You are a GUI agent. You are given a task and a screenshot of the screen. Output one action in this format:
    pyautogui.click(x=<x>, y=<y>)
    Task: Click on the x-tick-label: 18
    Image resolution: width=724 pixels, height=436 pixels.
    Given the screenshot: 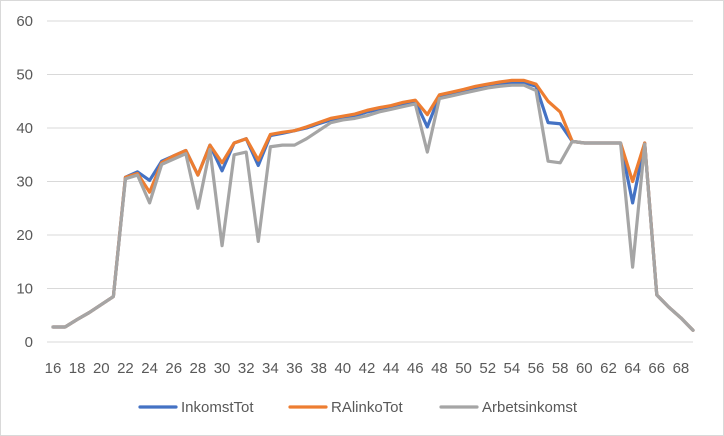 What is the action you would take?
    pyautogui.click(x=77, y=368)
    